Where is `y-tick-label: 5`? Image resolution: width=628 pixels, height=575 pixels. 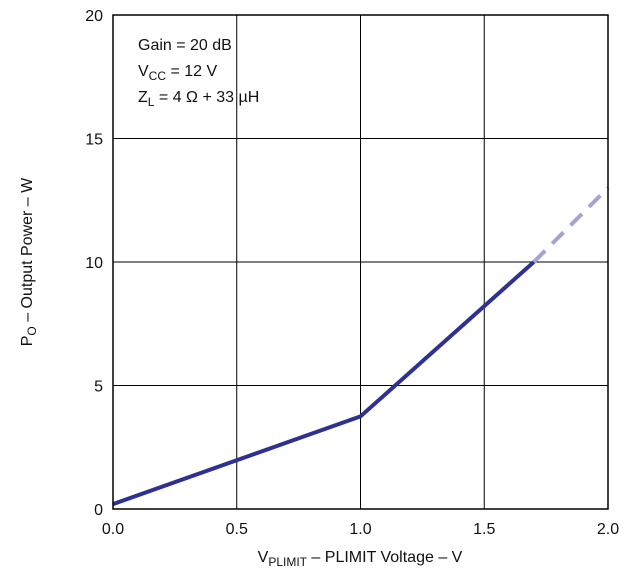
y-tick-label: 5 is located at coordinates (98, 387).